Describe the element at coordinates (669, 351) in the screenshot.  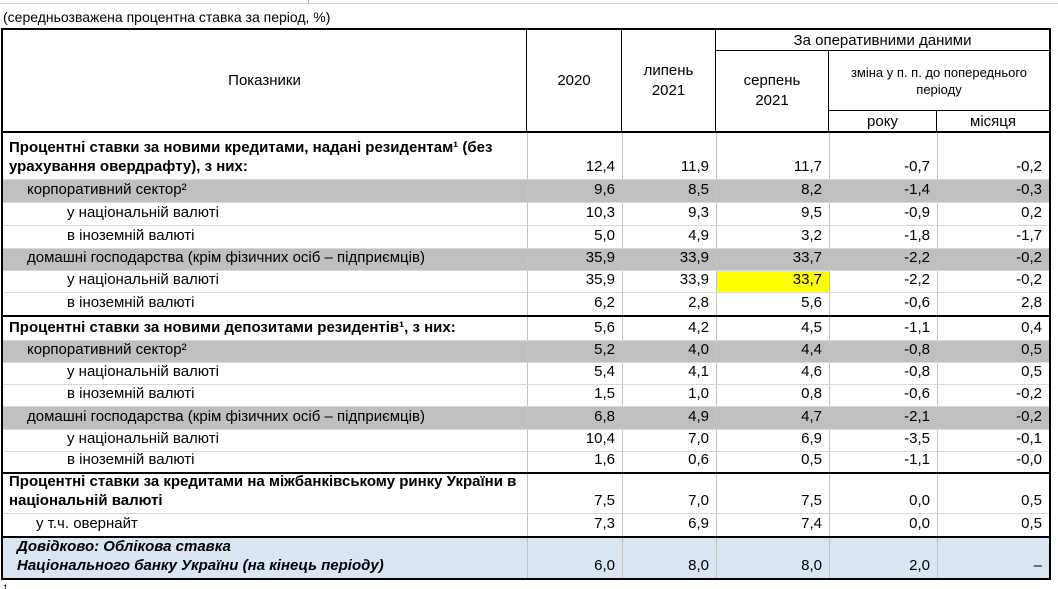
I see `value-cell: 4,0` at that location.